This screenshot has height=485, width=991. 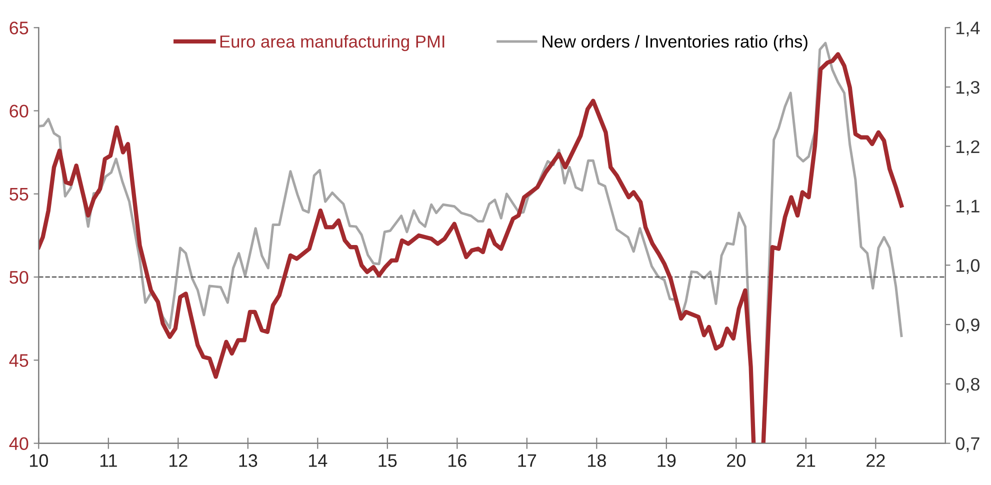 I want to click on x-tick-label: 21, so click(x=806, y=460).